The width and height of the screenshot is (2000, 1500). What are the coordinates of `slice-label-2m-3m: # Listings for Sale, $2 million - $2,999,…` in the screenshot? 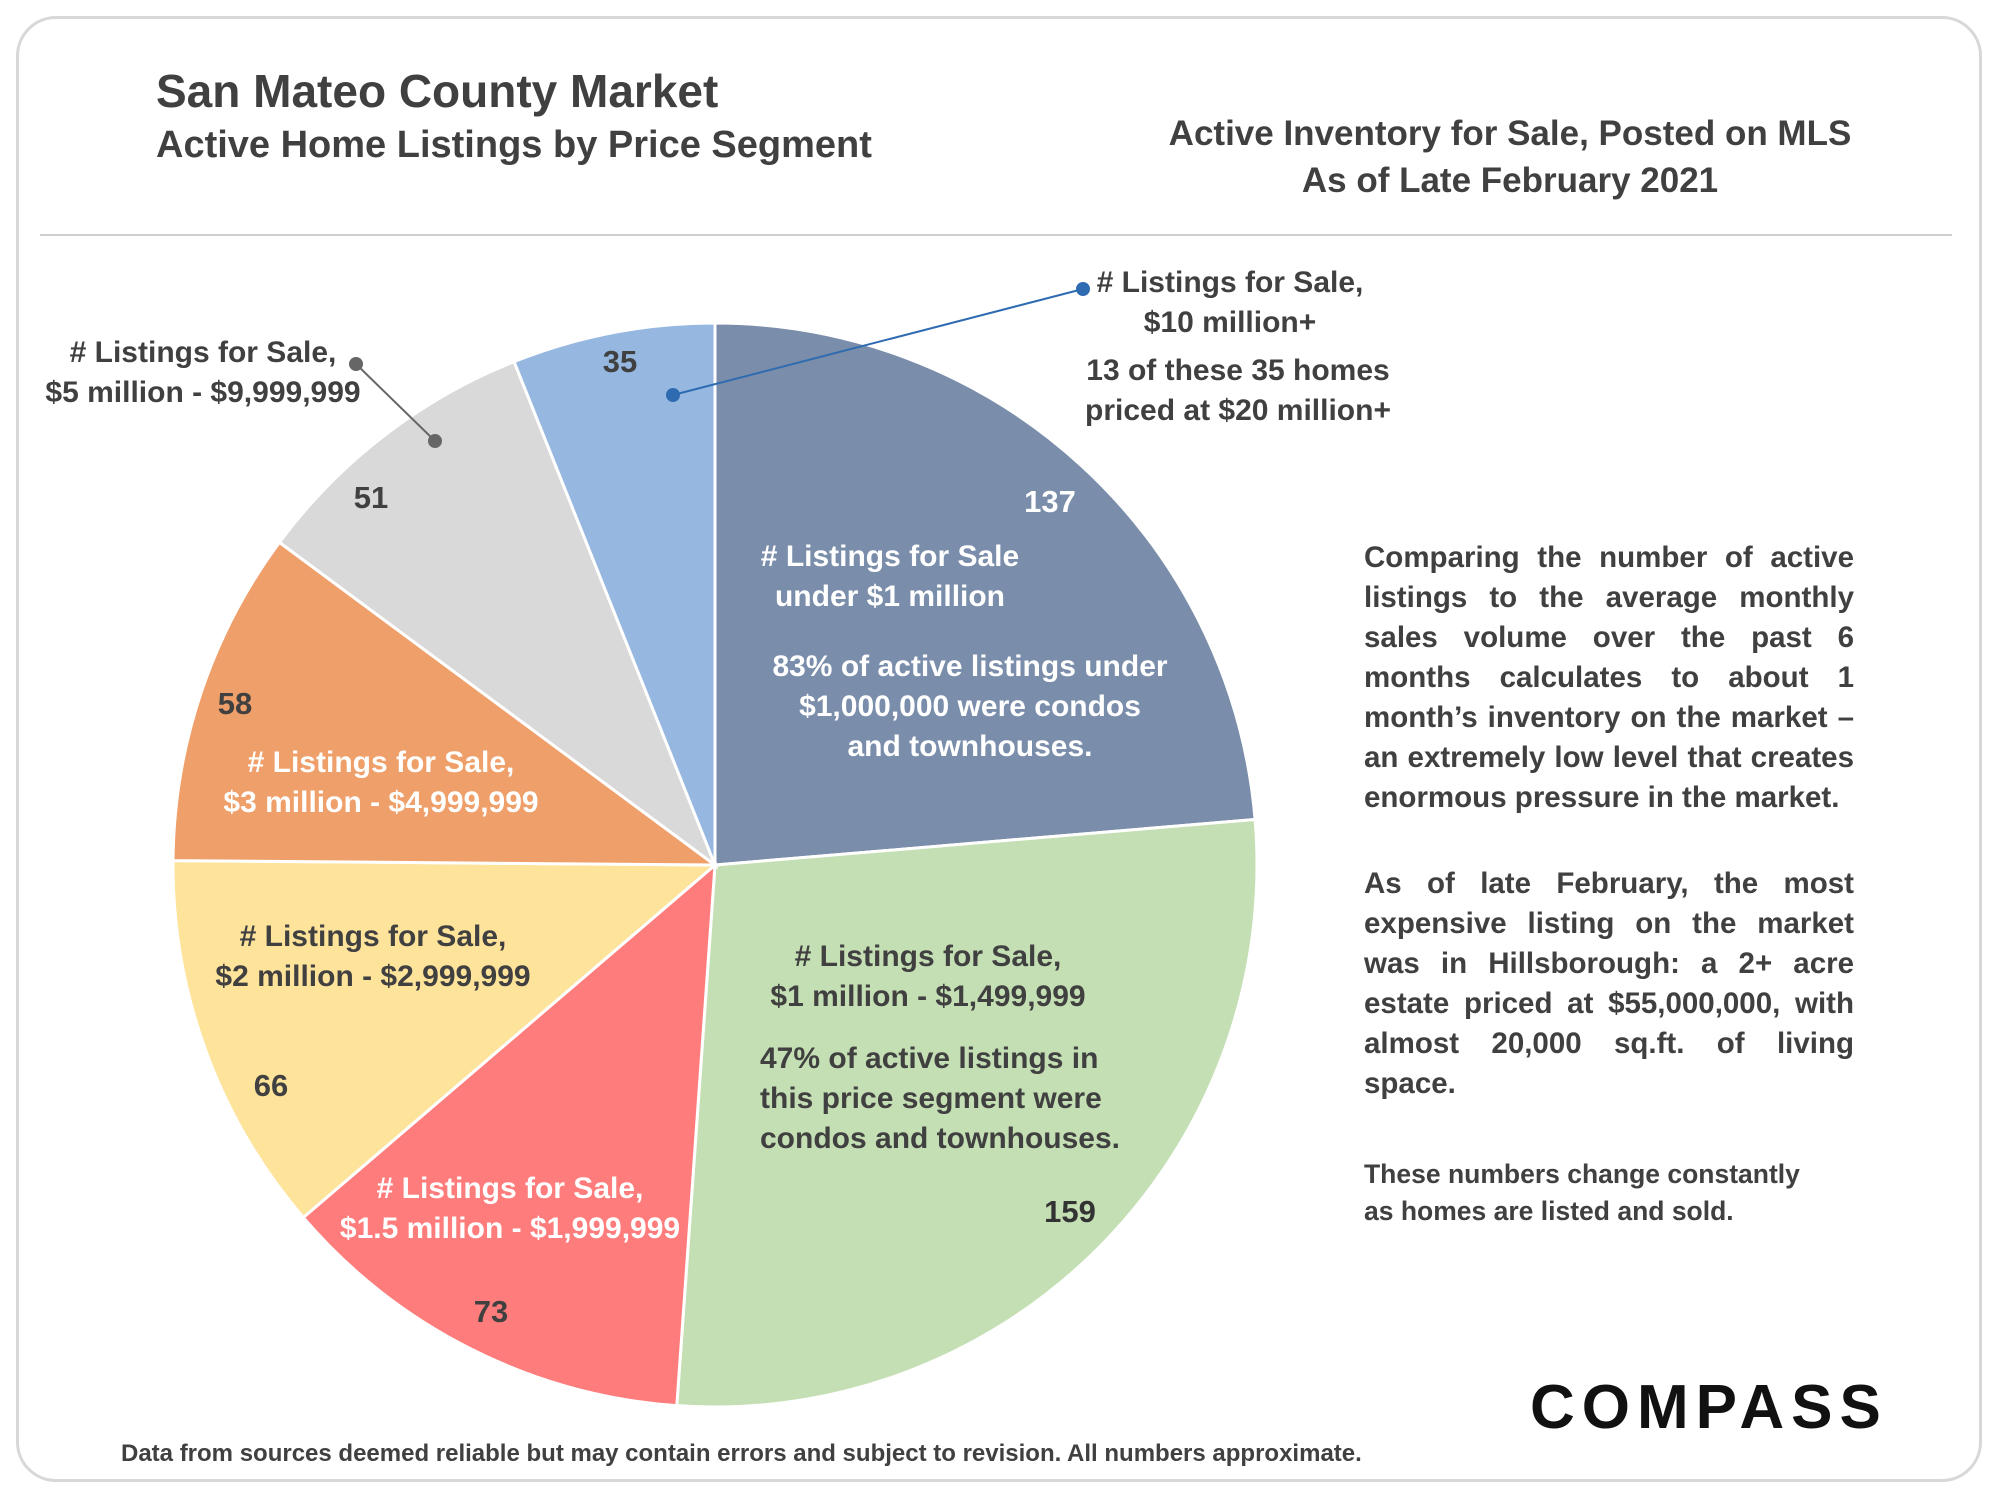 It's located at (372, 956).